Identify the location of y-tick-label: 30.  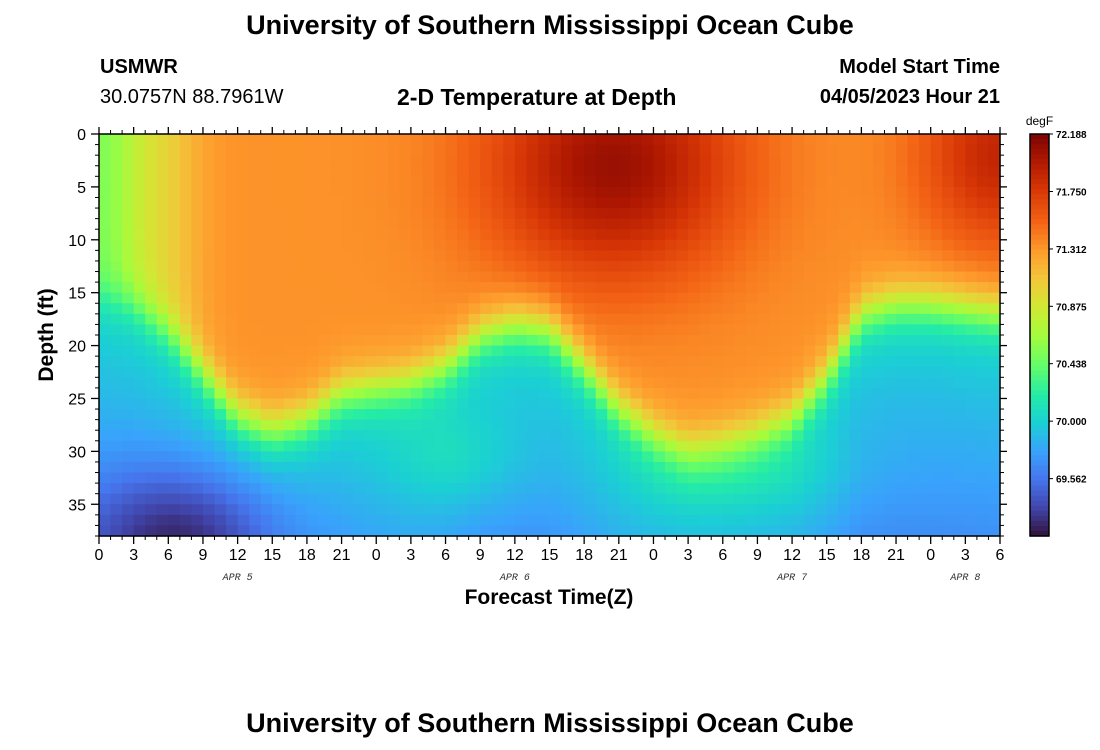
(77, 452).